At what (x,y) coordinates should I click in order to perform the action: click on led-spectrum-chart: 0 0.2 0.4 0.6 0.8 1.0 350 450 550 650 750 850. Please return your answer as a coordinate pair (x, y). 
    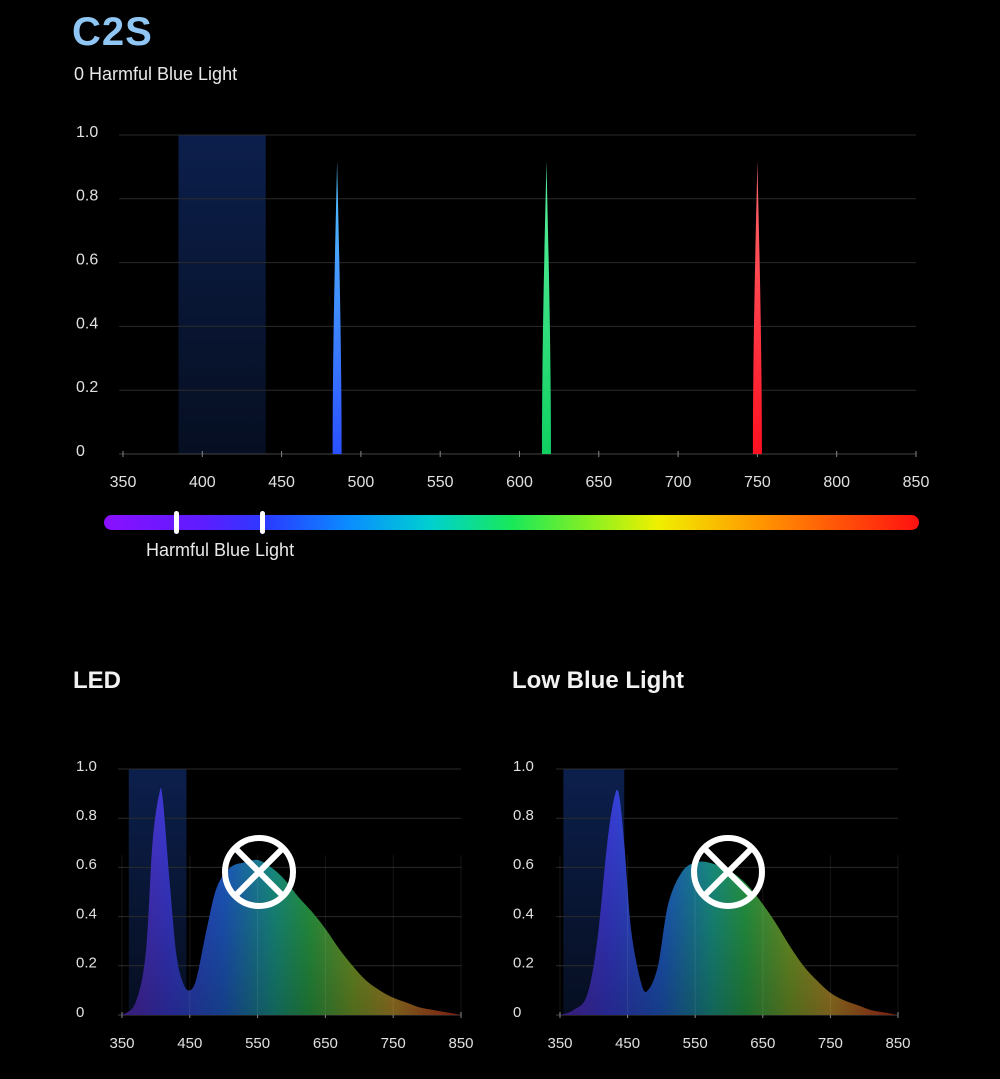
    Looking at the image, I should click on (275, 905).